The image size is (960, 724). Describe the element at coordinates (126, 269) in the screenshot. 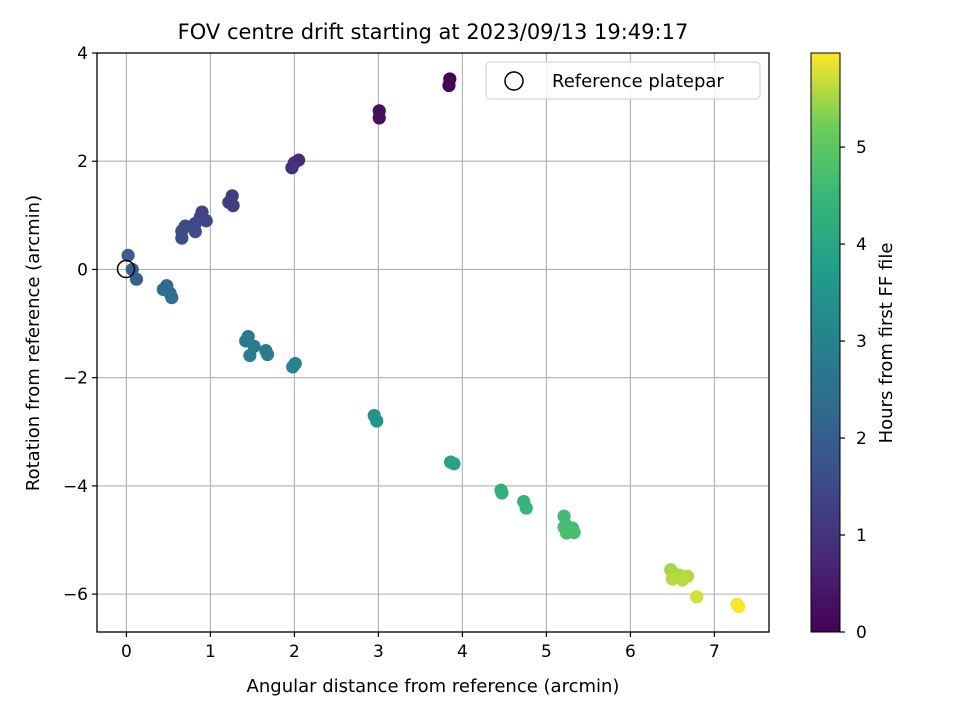

I see `reference-platepar-marker` at that location.